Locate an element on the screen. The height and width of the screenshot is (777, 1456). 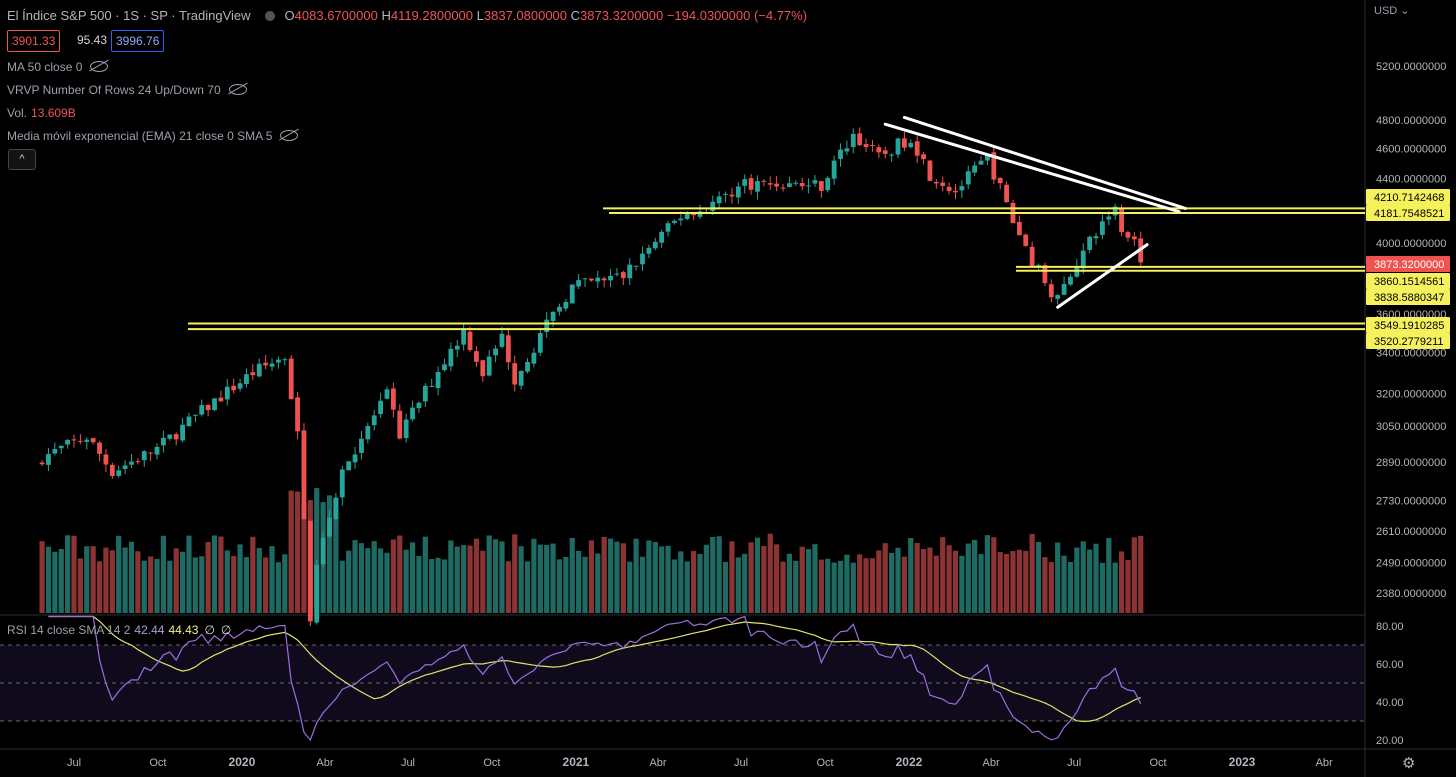
rsi-value: 42.44 is located at coordinates (149, 630).